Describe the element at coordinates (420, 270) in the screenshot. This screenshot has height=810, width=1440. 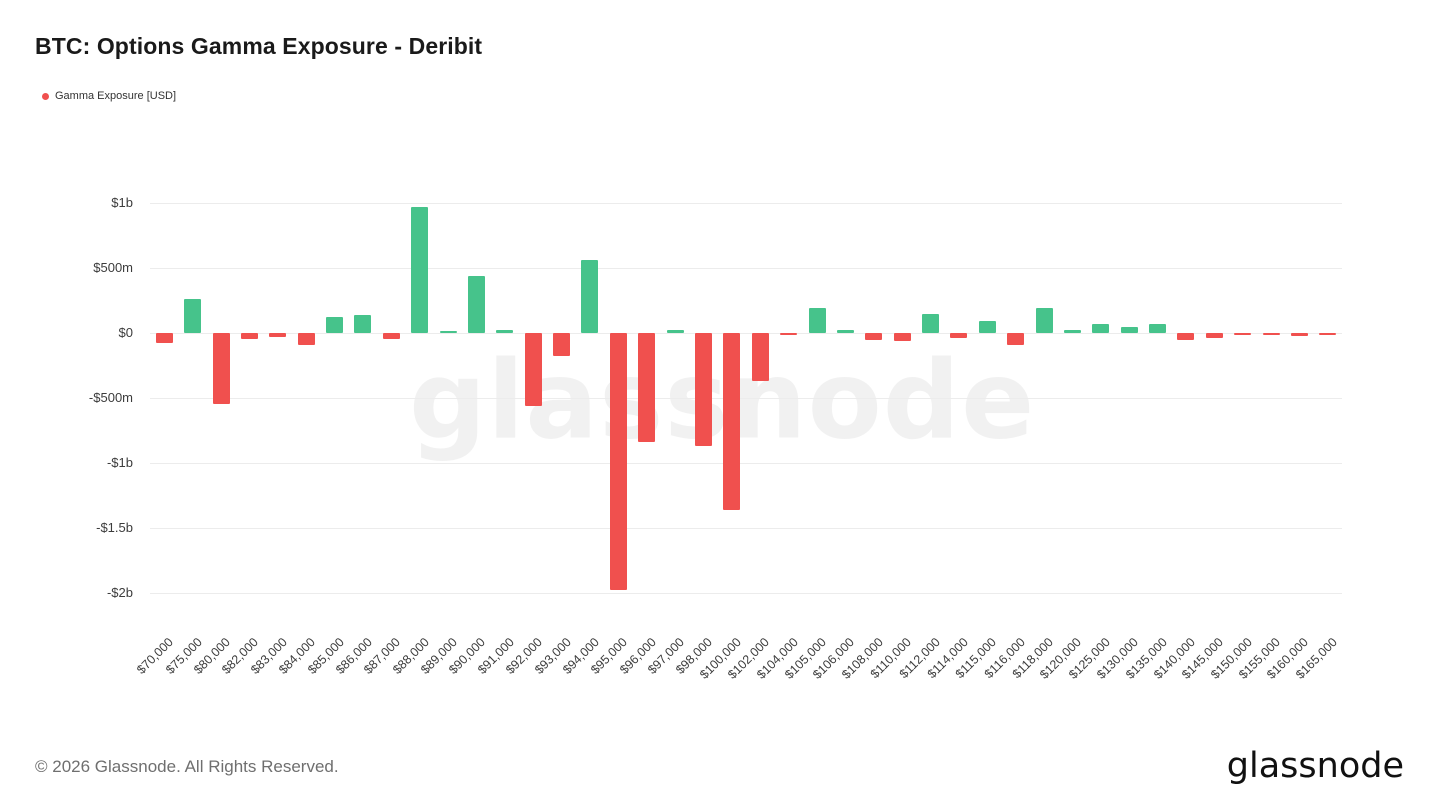
I see `bar-$88,000` at that location.